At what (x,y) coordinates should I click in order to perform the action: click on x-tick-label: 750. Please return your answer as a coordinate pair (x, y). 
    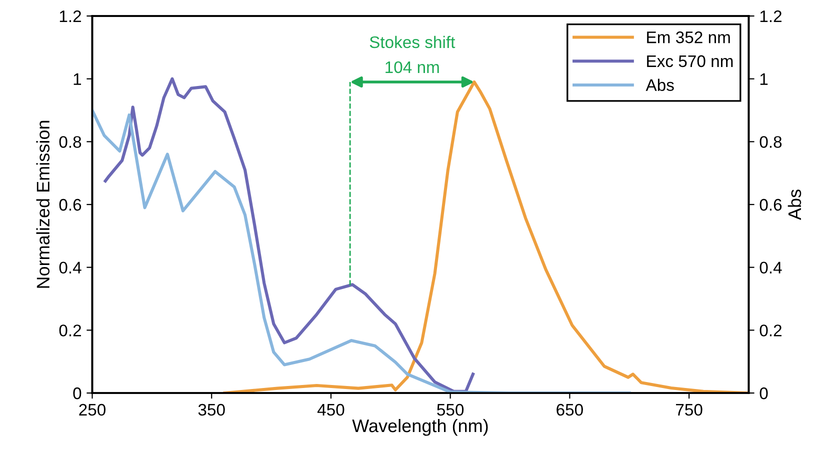
    Looking at the image, I should click on (689, 410).